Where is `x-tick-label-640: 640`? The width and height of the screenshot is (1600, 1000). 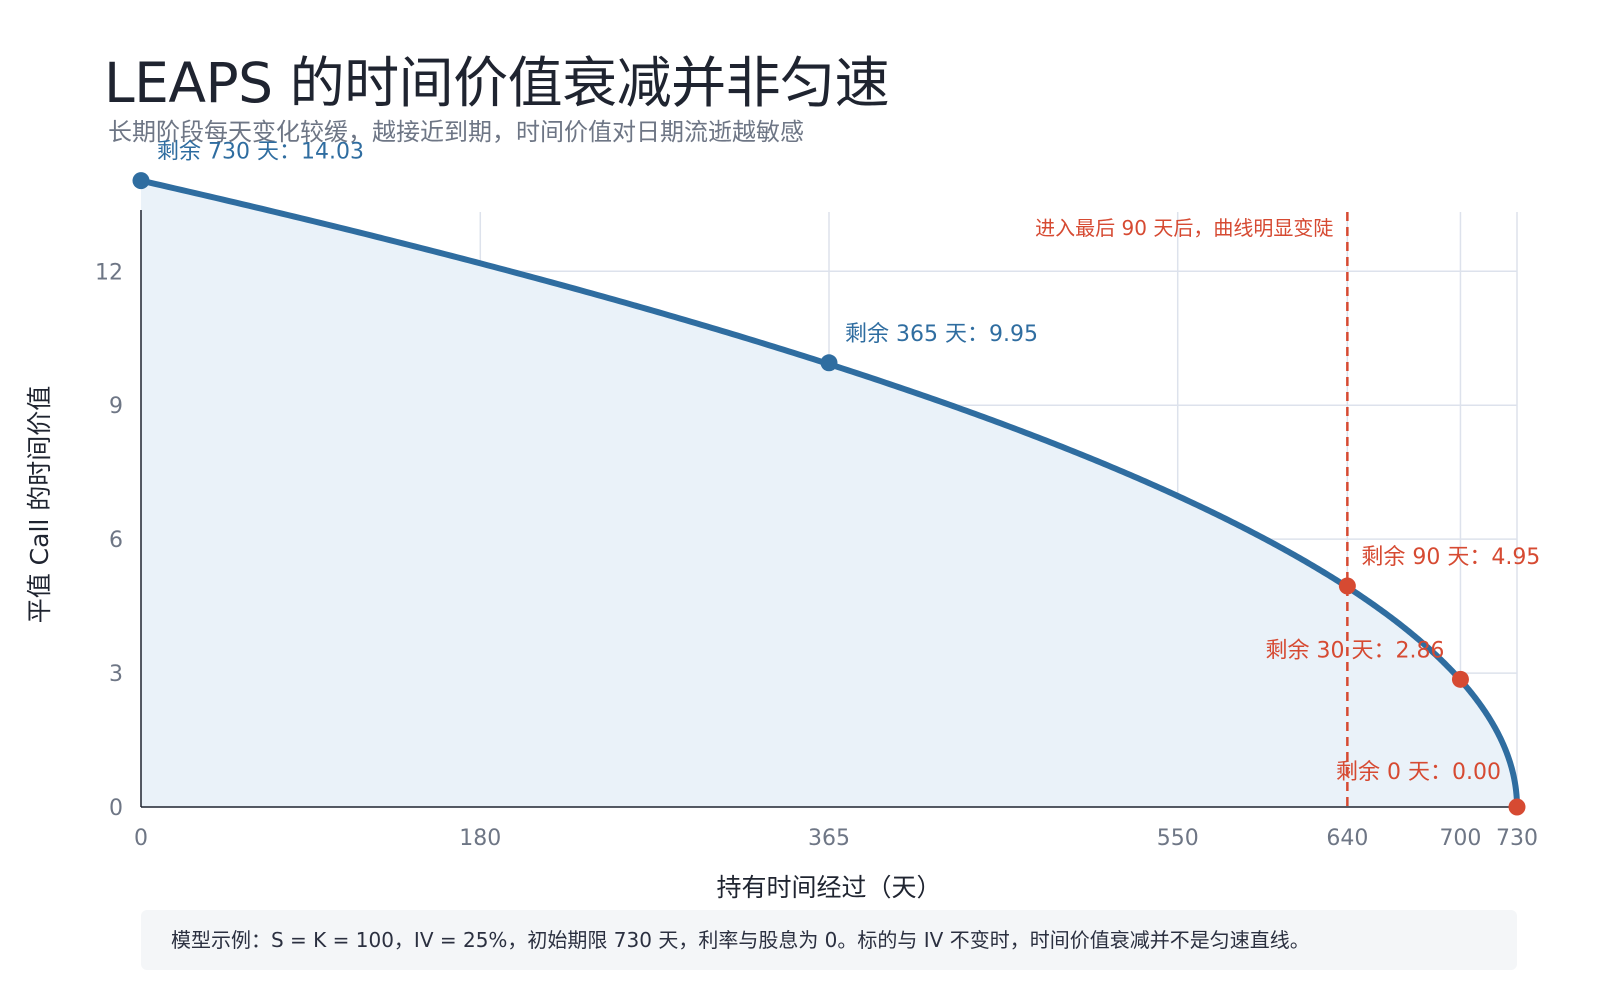
x-tick-label-640: 640 is located at coordinates (1347, 838).